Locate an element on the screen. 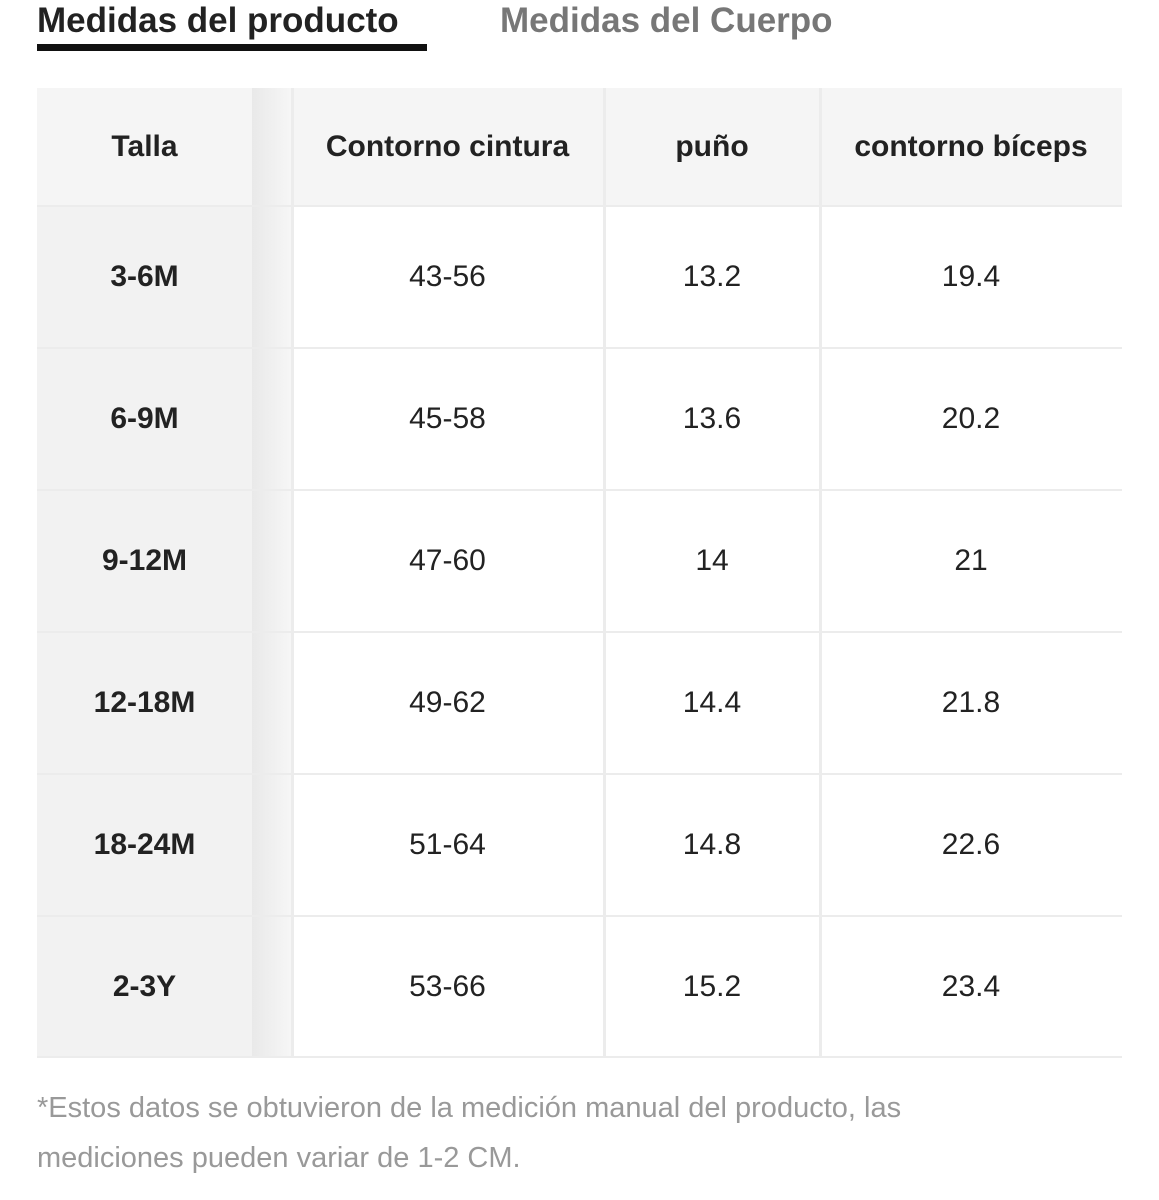 The image size is (1159, 1200). value-cell: 43-56 is located at coordinates (447, 276).